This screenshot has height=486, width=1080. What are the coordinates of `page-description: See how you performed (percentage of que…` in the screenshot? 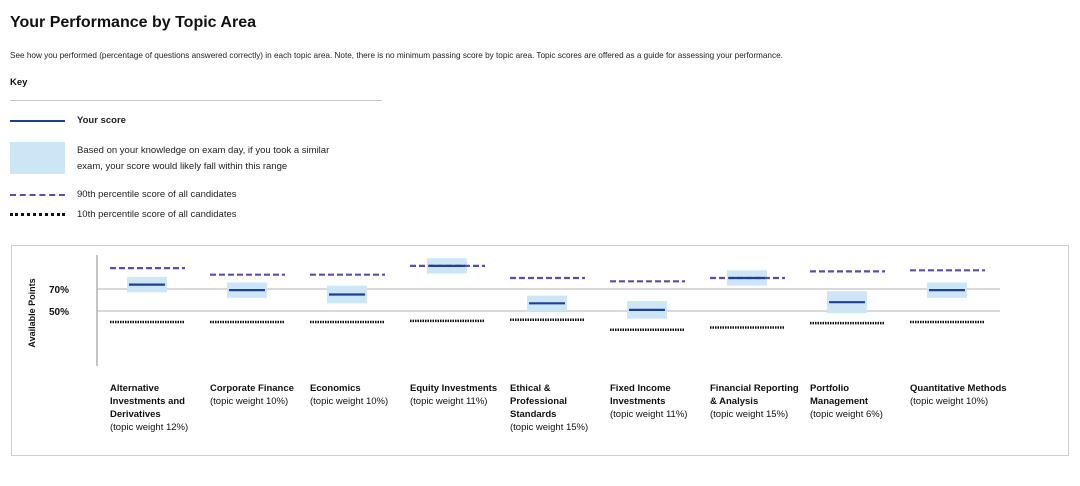 It's located at (396, 55).